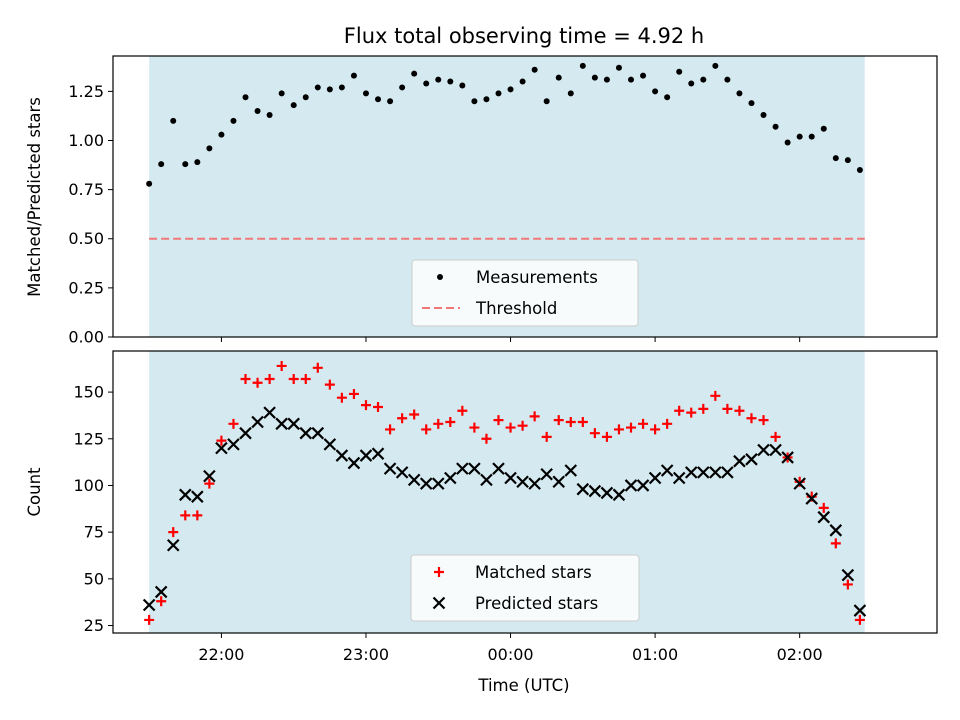 The width and height of the screenshot is (960, 720). I want to click on legend-label: Matched stars, so click(533, 572).